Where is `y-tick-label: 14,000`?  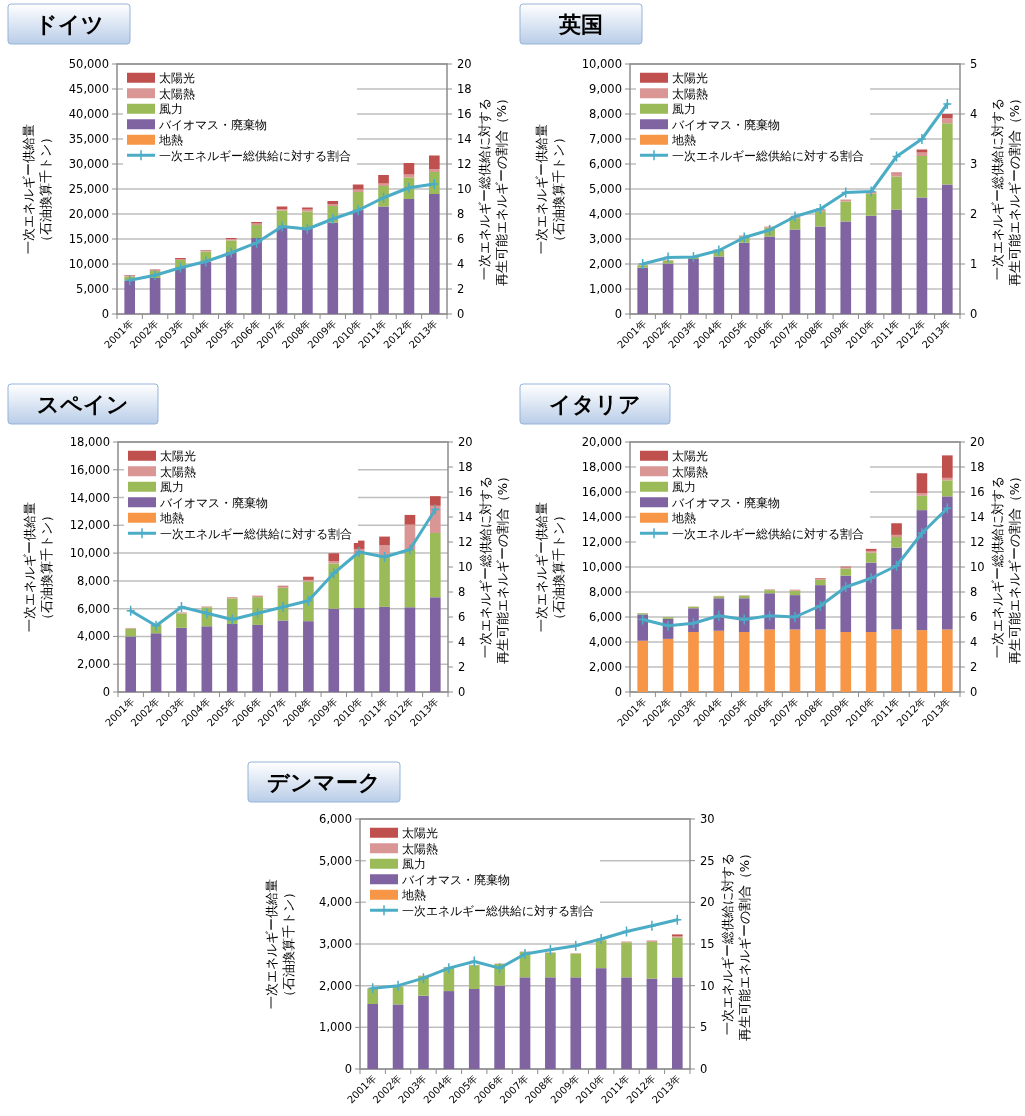
y-tick-label: 14,000 is located at coordinates (89, 497).